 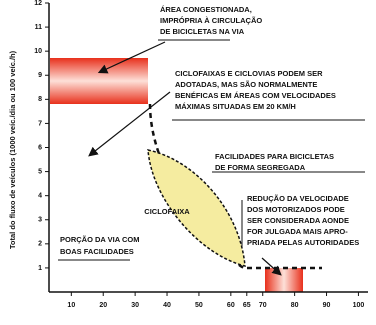 I want to click on y-tick-label: 12, so click(x=38, y=3).